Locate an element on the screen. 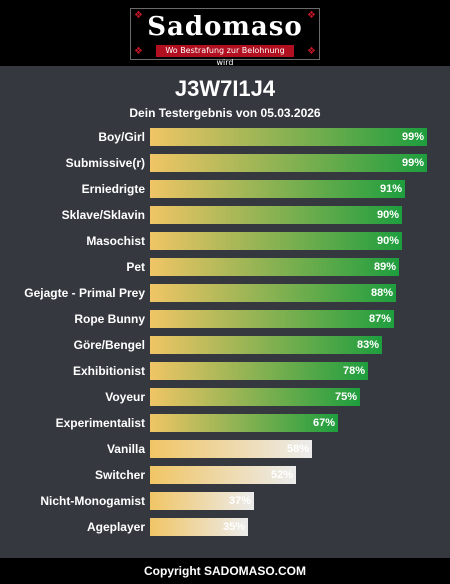 The width and height of the screenshot is (450, 584). bar: 35% is located at coordinates (199, 527).